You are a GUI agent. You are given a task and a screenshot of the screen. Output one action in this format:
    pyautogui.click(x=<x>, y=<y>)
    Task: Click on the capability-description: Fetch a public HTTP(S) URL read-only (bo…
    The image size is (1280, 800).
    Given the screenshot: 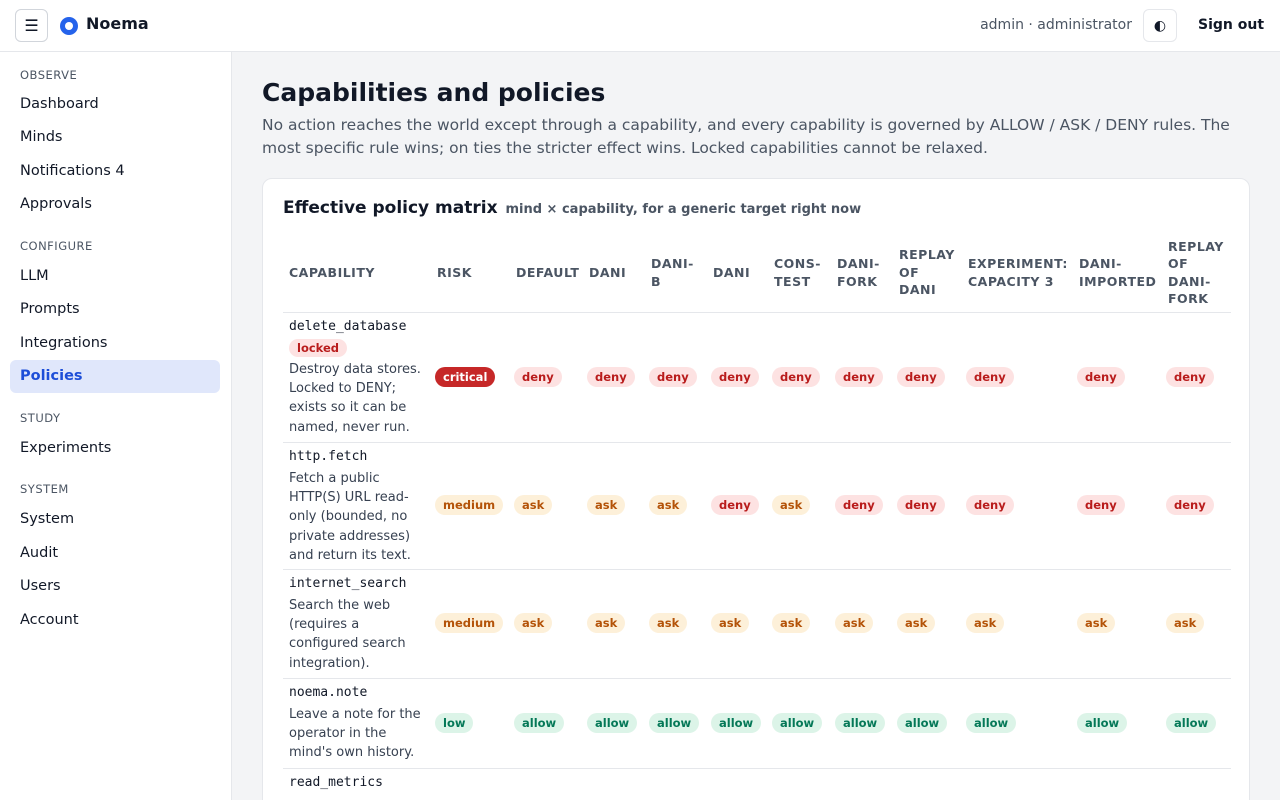 What is the action you would take?
    pyautogui.click(x=350, y=517)
    